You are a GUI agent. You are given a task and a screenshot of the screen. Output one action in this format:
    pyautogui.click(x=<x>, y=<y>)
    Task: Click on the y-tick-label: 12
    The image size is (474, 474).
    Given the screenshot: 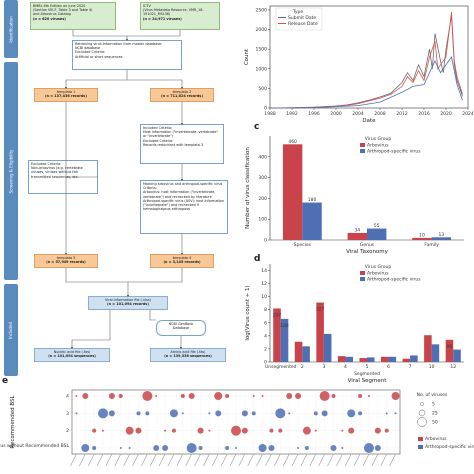 What is the action you would take?
    pyautogui.click(x=264, y=284)
    